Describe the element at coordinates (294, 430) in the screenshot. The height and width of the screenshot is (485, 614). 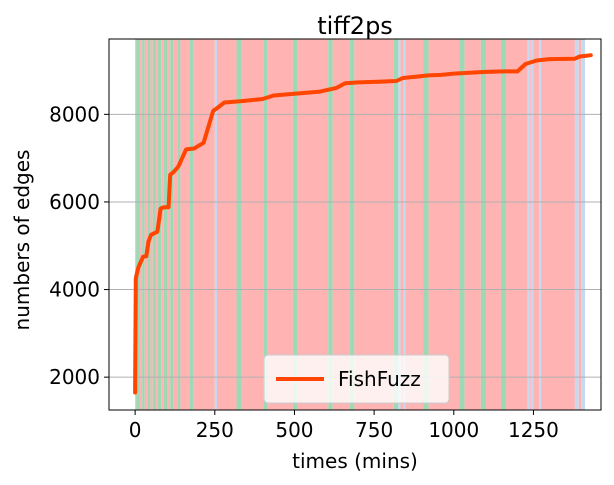
I see `x-tick-label: 500` at that location.